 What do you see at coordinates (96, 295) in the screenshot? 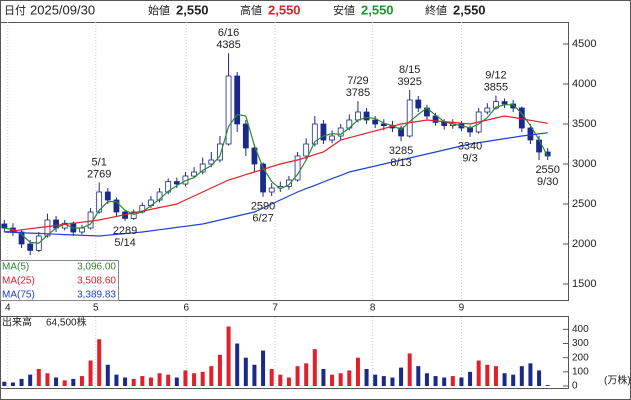
I see `legend-value: 3,389.83` at bounding box center [96, 295].